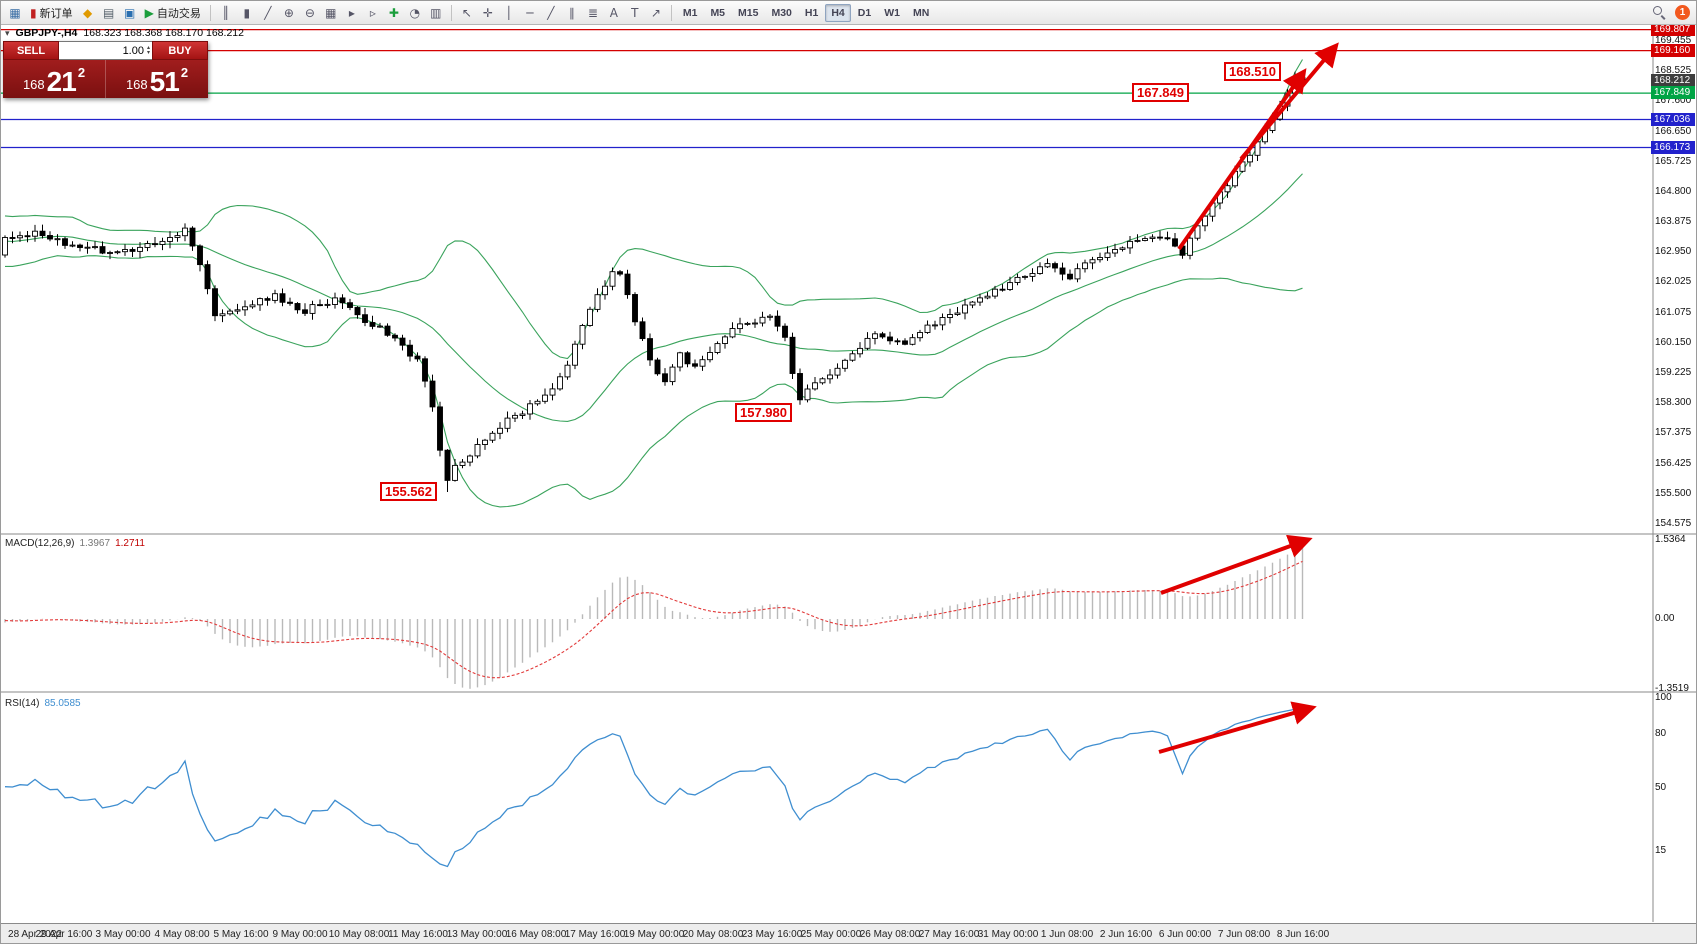 Image resolution: width=1697 pixels, height=944 pixels. What do you see at coordinates (184, 72) in the screenshot?
I see `ask-pip-digit: 2` at bounding box center [184, 72].